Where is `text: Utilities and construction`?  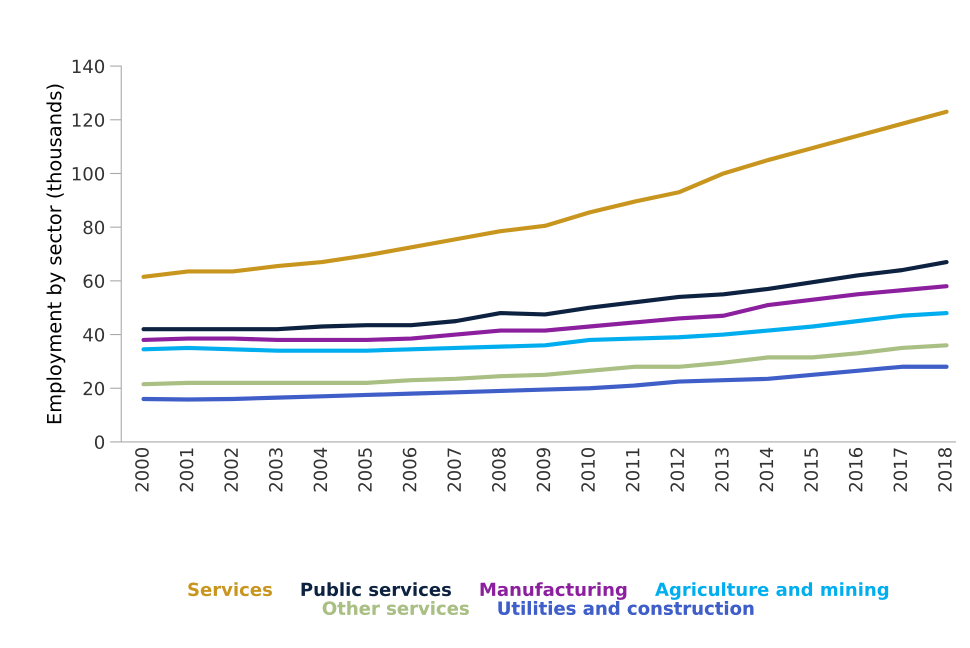
text: Utilities and construction is located at coordinates (626, 608).